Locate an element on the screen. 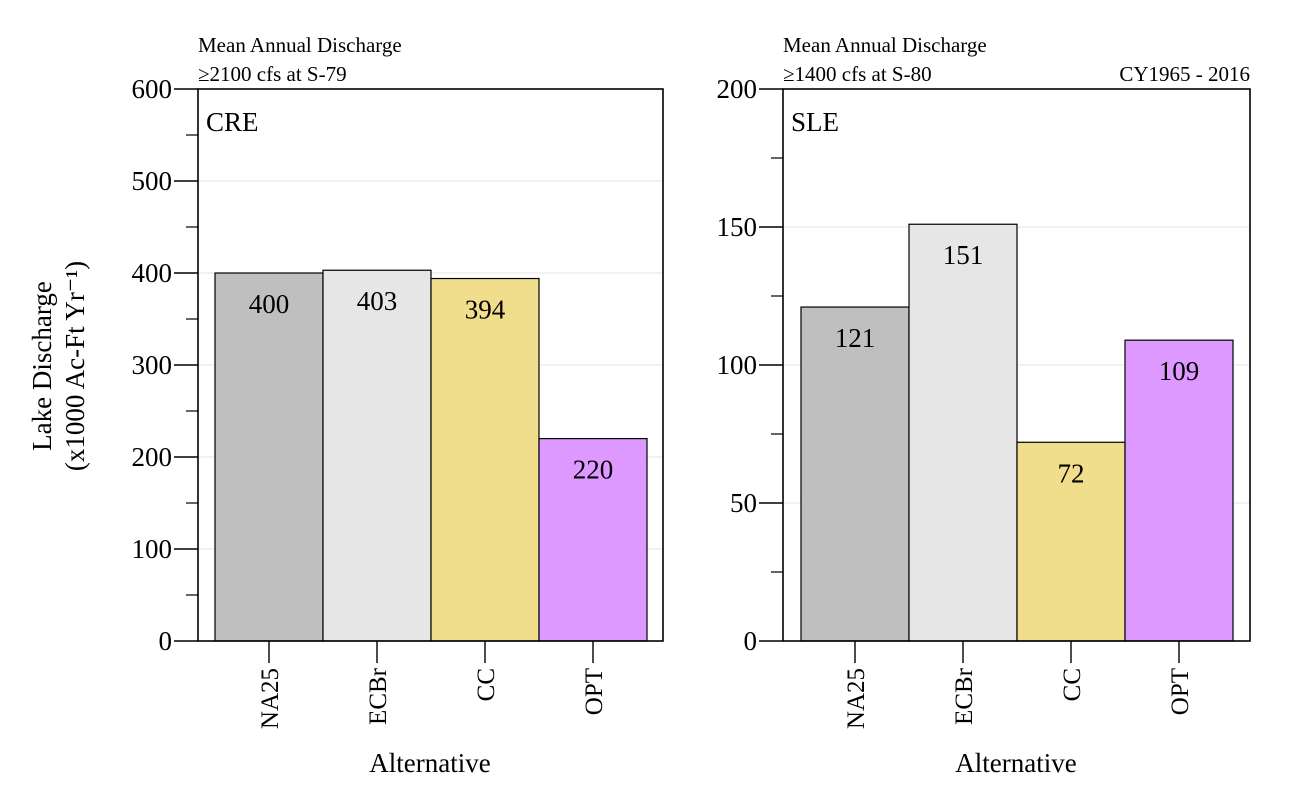  period-label: CY1965 - 2016 is located at coordinates (1184, 74).